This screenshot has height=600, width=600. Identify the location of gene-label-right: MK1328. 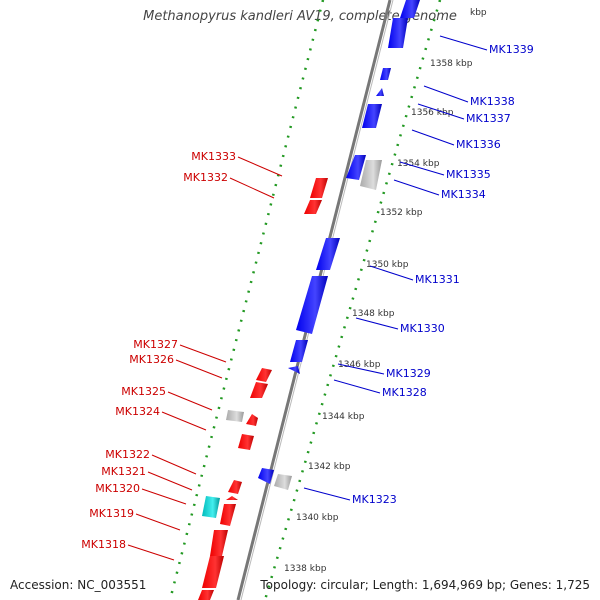
(404, 392).